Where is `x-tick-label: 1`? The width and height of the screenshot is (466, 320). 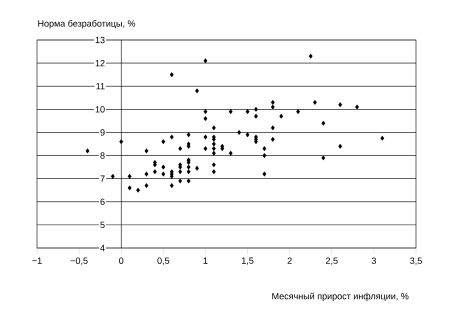
x-tick-label: 1 is located at coordinates (206, 261).